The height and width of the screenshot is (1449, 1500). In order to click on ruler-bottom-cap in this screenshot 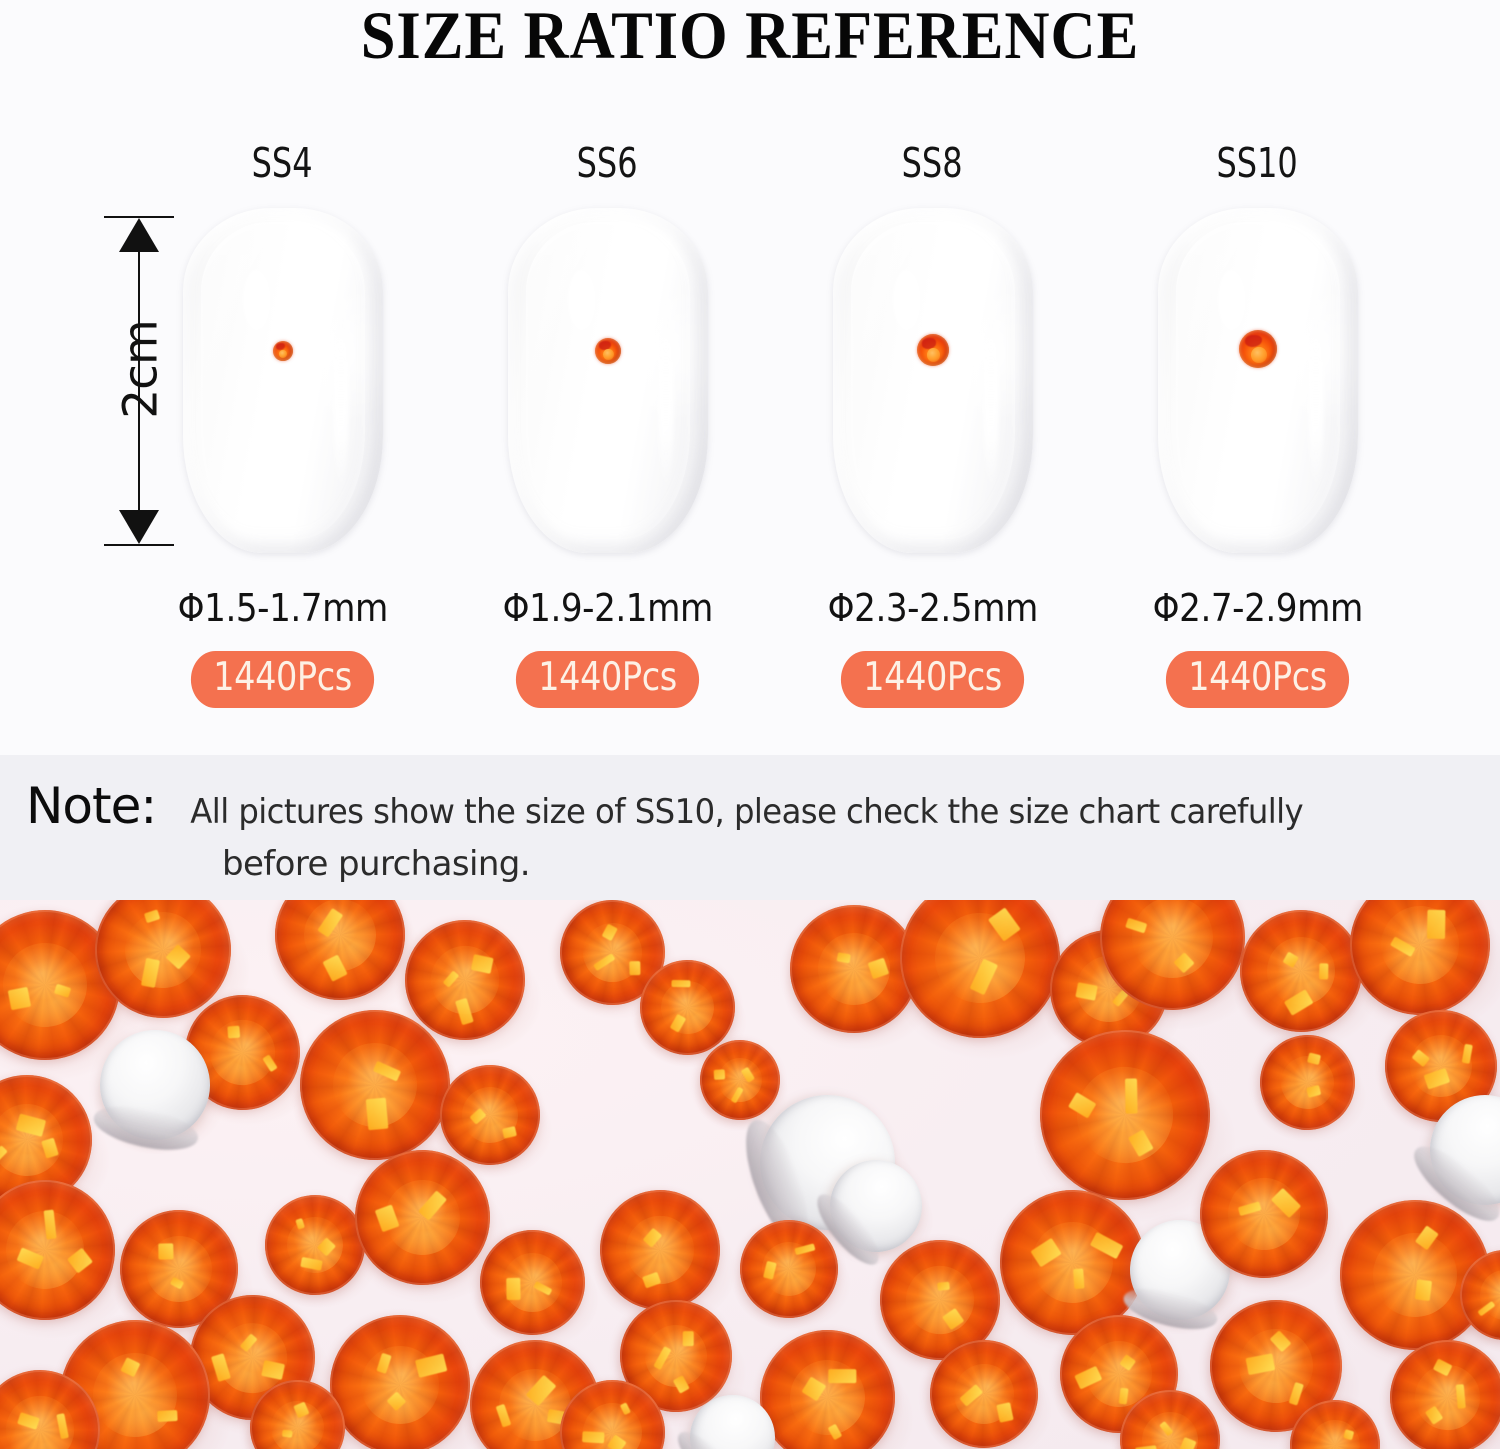, I will do `click(139, 545)`.